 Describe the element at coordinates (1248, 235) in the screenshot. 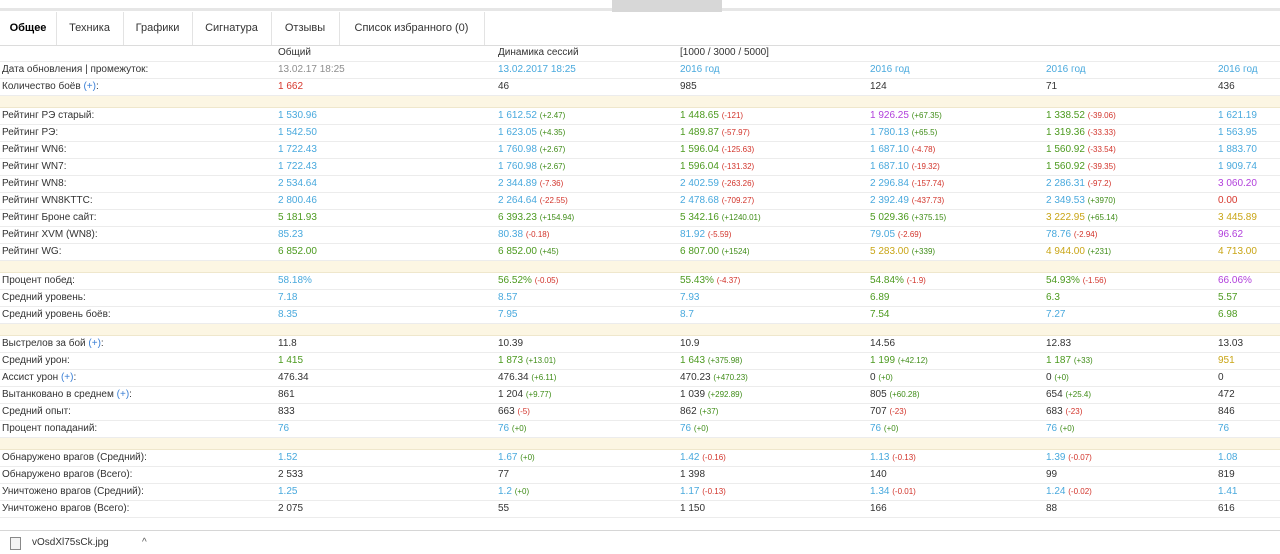

I see `stat-cell: 96.62` at that location.